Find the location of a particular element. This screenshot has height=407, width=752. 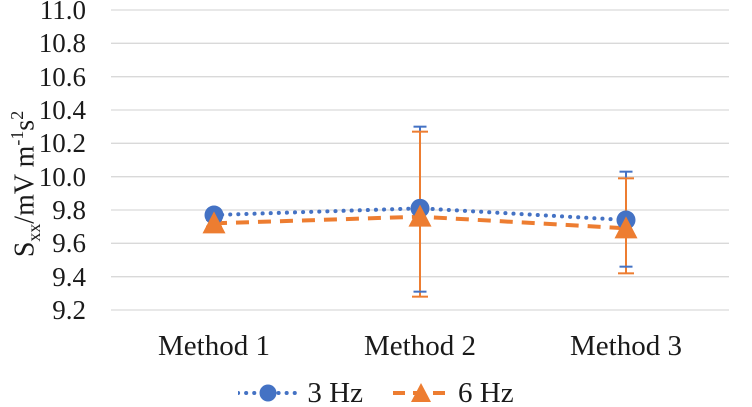

y-tick-label: 9.6 is located at coordinates (69, 243).